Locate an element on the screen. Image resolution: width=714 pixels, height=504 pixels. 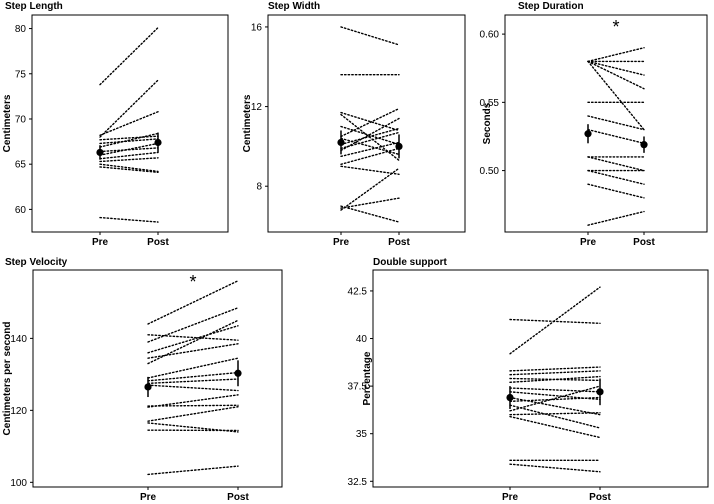
step-width-title: Step Width is located at coordinates (294, 6).